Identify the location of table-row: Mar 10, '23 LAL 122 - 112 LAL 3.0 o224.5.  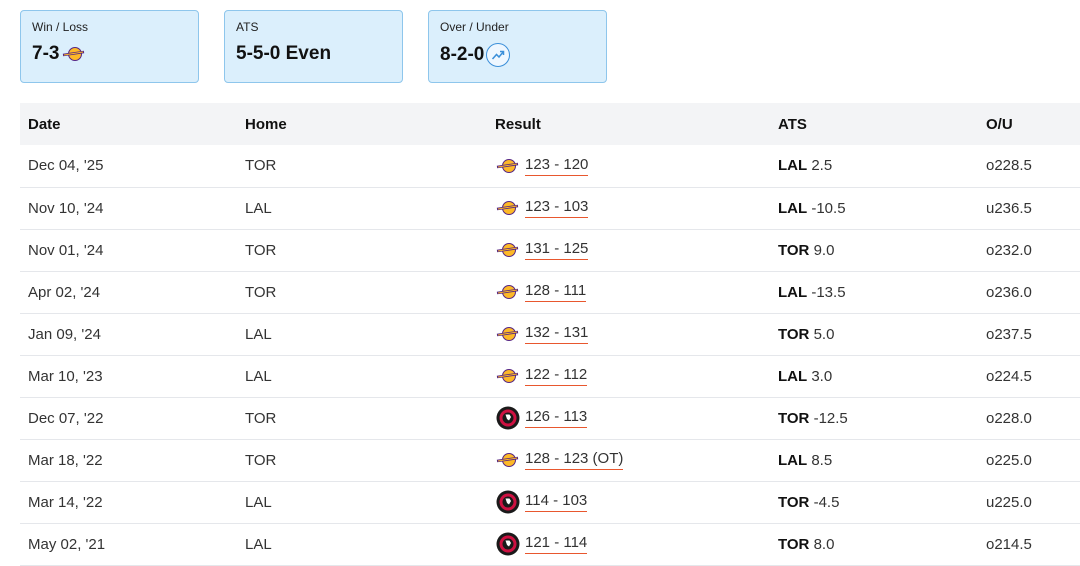
(550, 376).